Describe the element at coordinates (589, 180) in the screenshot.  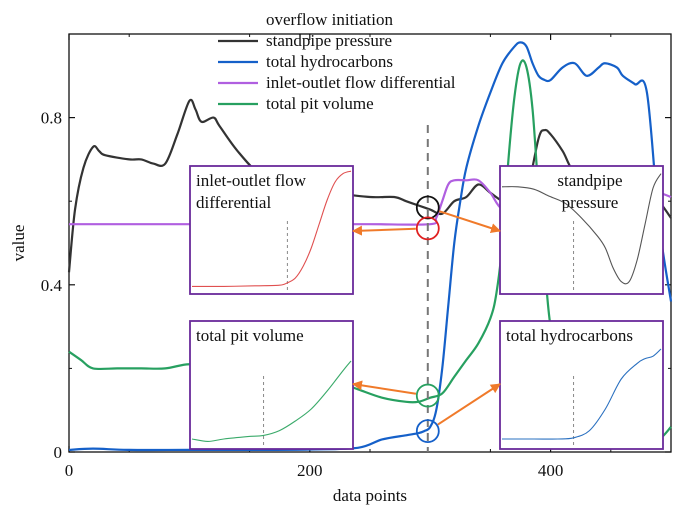
I see `inset-label: standpipe` at that location.